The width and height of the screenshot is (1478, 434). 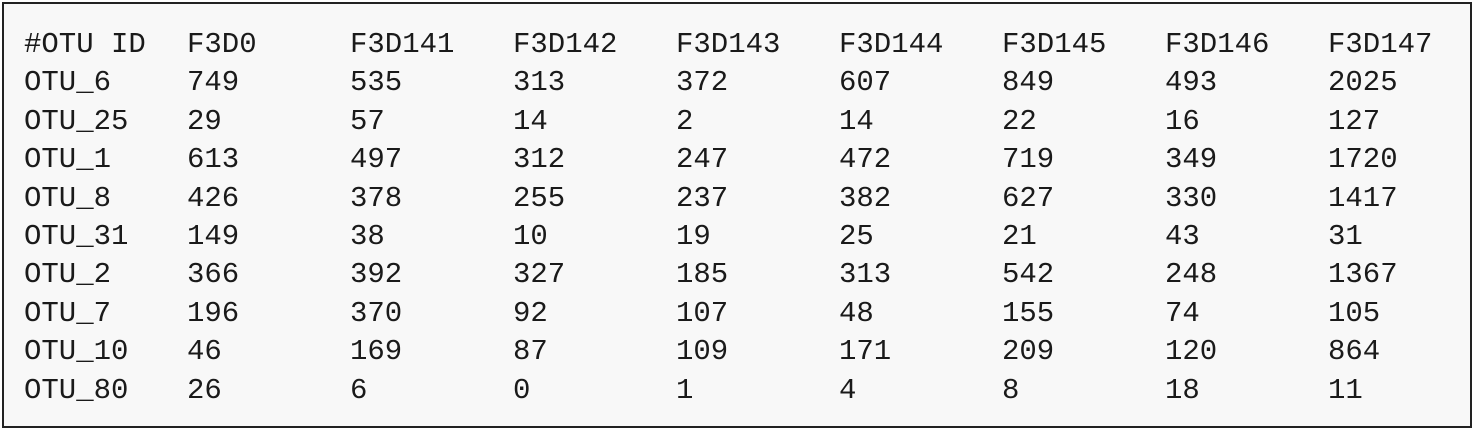 I want to click on count-cell: 149, so click(x=213, y=237).